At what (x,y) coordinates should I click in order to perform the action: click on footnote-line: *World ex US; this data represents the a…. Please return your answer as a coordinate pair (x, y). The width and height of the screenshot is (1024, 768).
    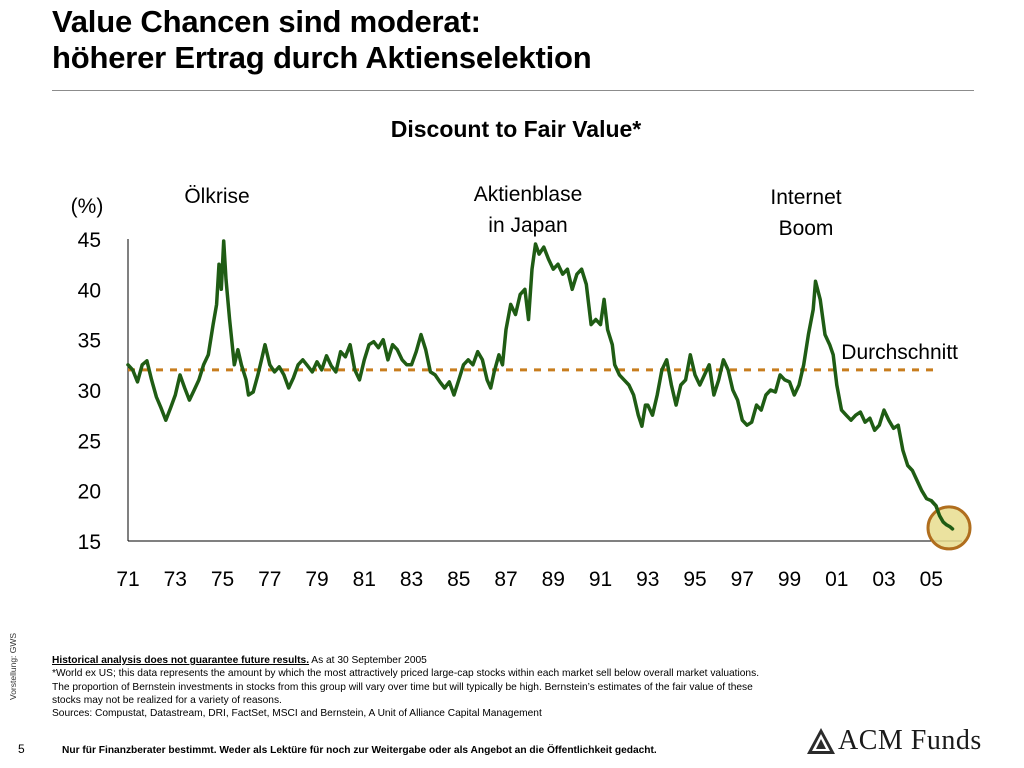
    Looking at the image, I should click on (406, 674).